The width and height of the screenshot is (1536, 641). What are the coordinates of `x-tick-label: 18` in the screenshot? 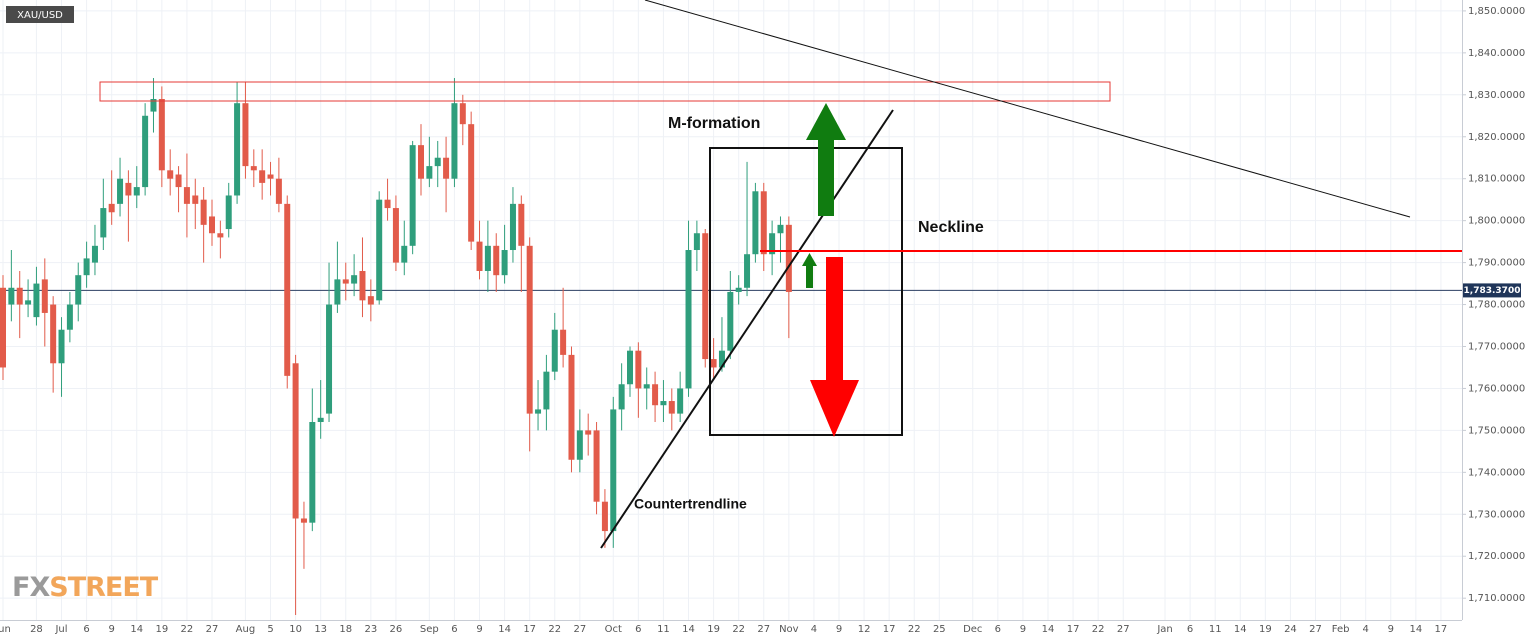 It's located at (345, 629).